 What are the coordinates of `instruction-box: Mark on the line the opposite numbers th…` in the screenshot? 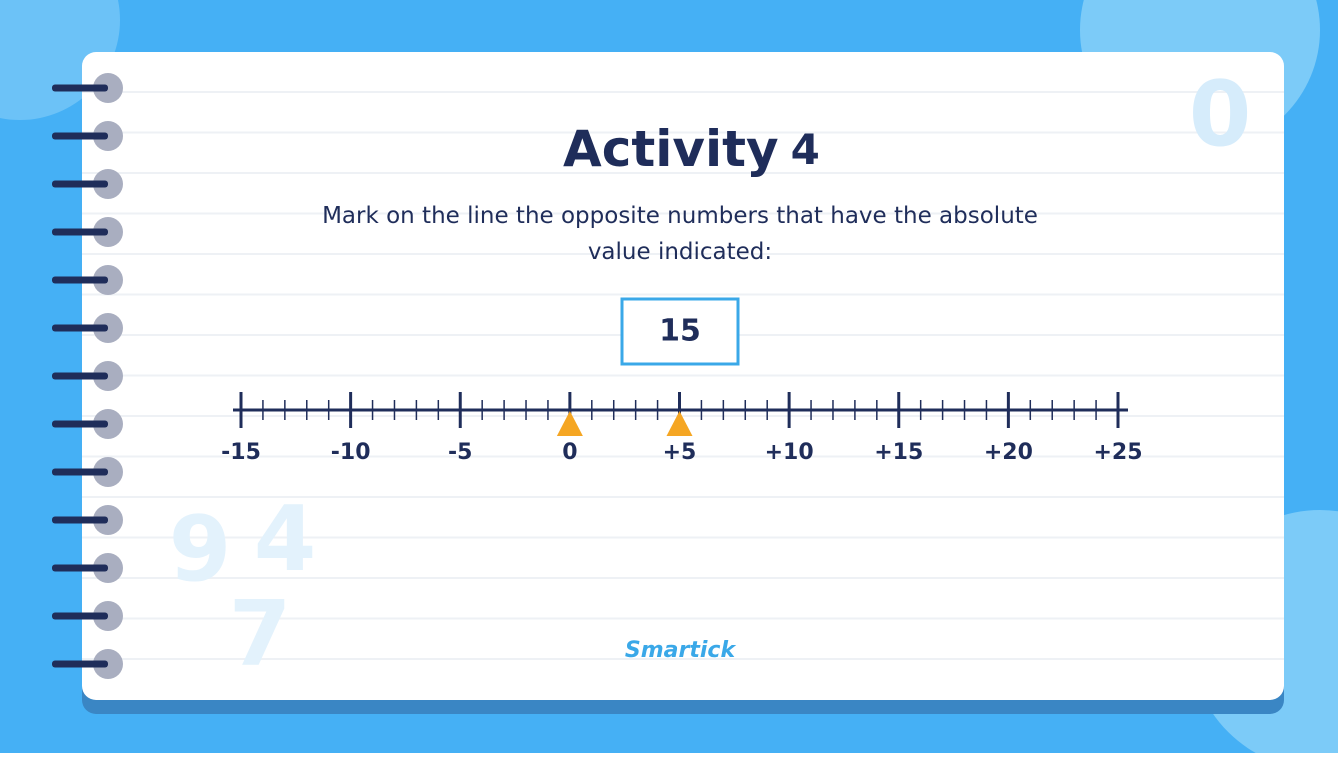 It's located at (680, 234).